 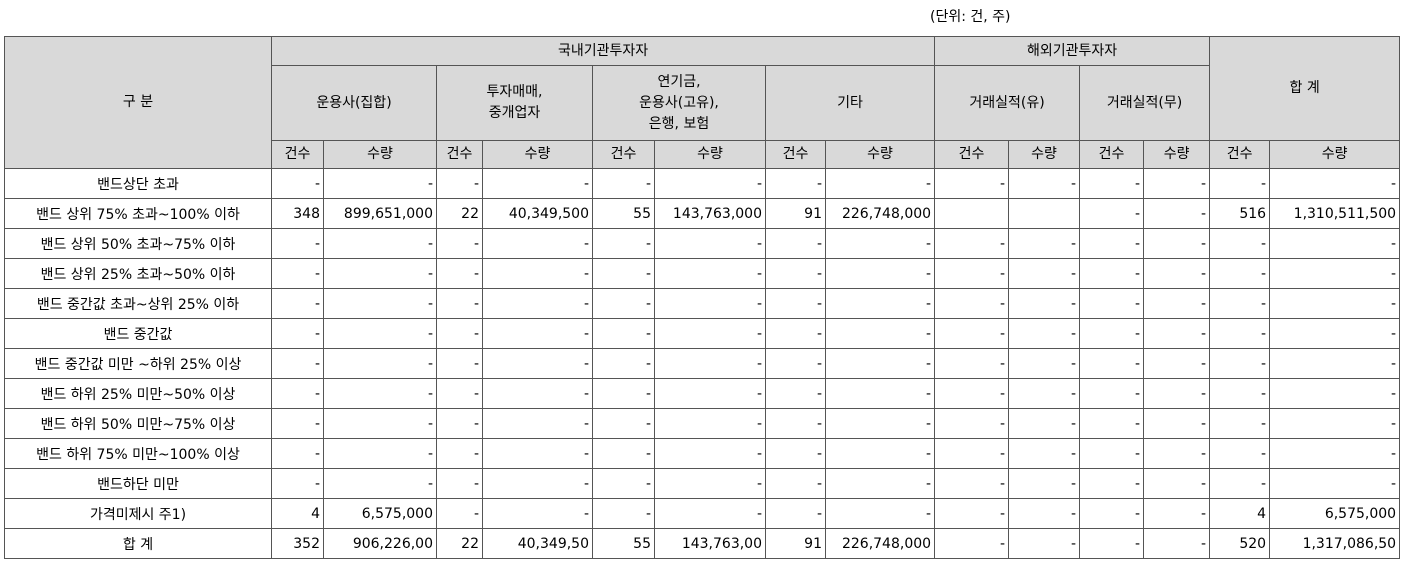 I want to click on count-cell: 520, so click(x=1240, y=543).